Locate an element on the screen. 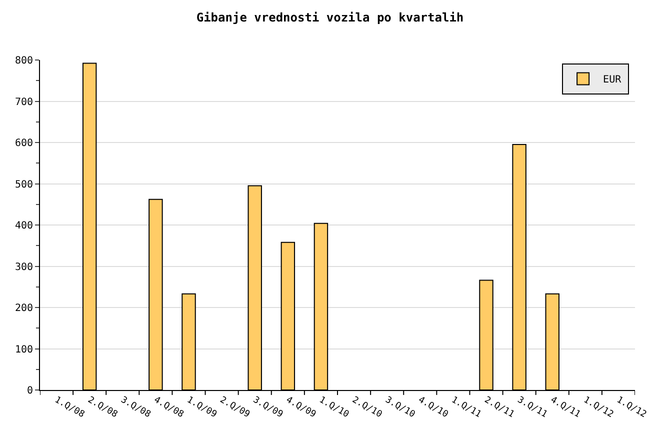  y-tick-label: 0 is located at coordinates (29, 391).